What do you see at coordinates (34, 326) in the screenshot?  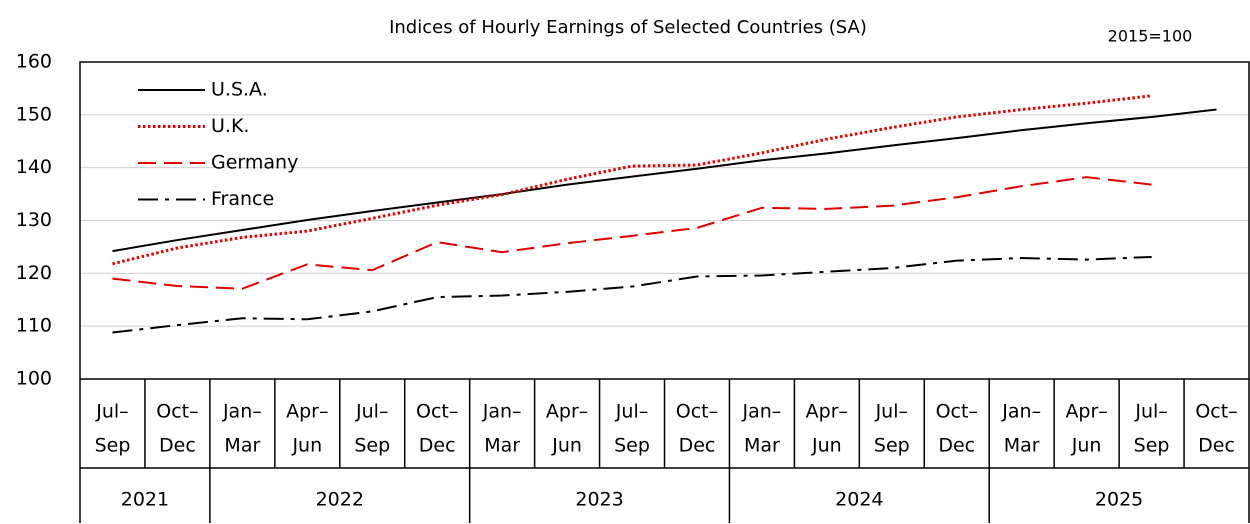 I see `y-tick-label: 110` at bounding box center [34, 326].